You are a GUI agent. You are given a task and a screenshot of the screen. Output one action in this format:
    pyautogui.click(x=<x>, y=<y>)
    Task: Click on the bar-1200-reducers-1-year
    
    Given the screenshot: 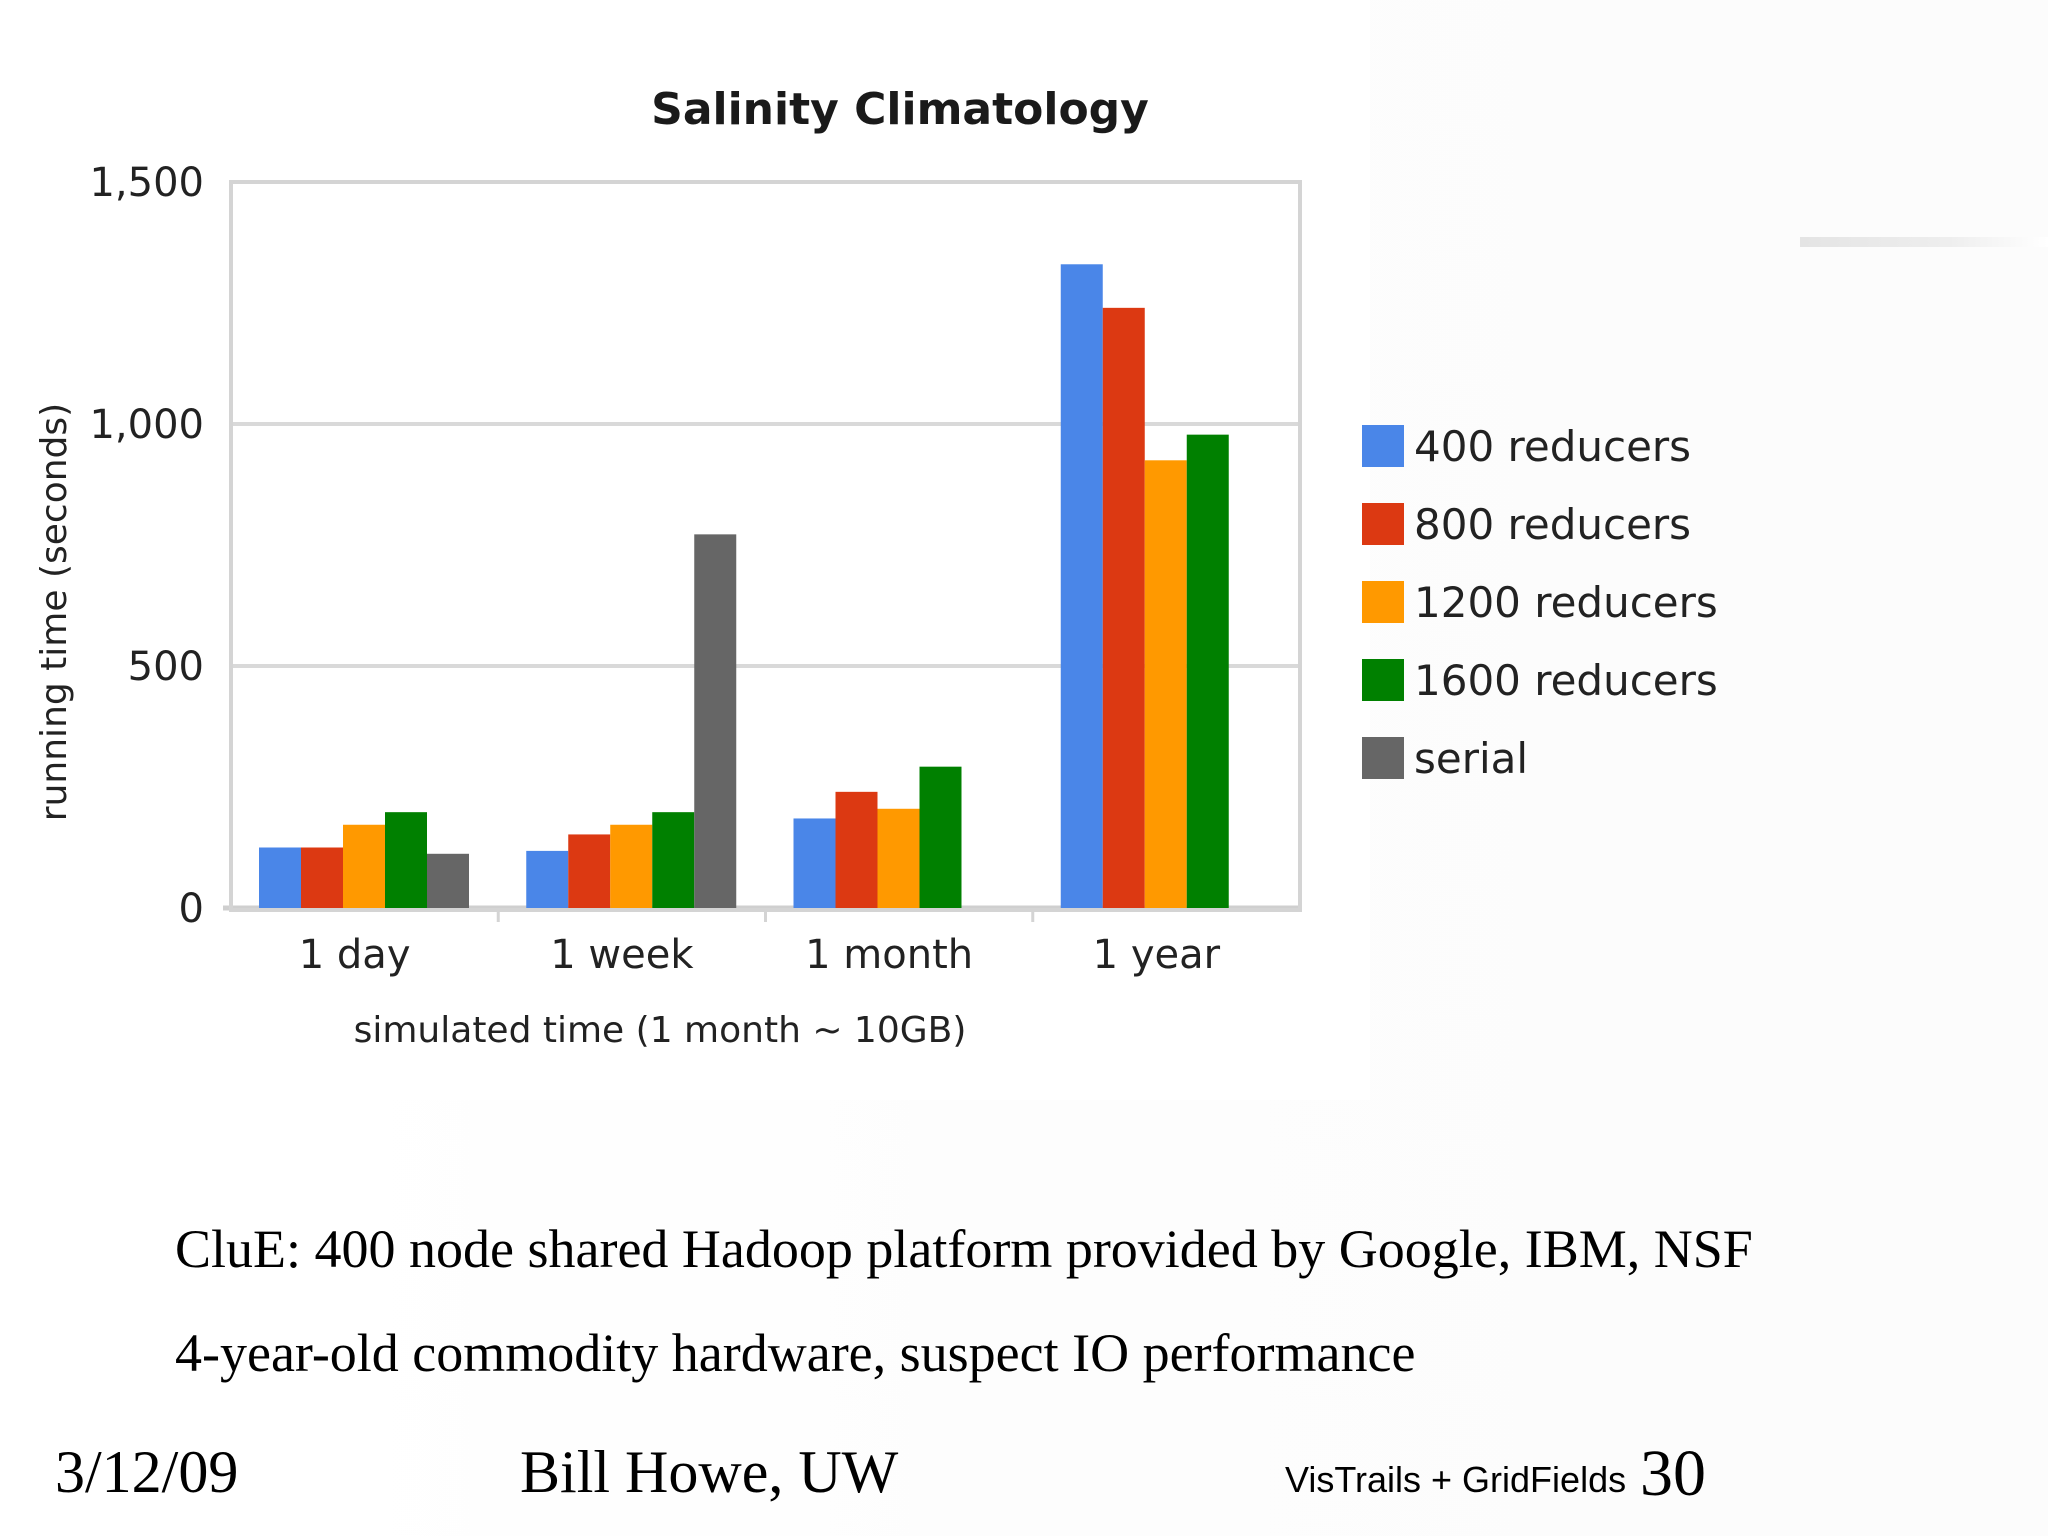 What is the action you would take?
    pyautogui.click(x=1165, y=684)
    